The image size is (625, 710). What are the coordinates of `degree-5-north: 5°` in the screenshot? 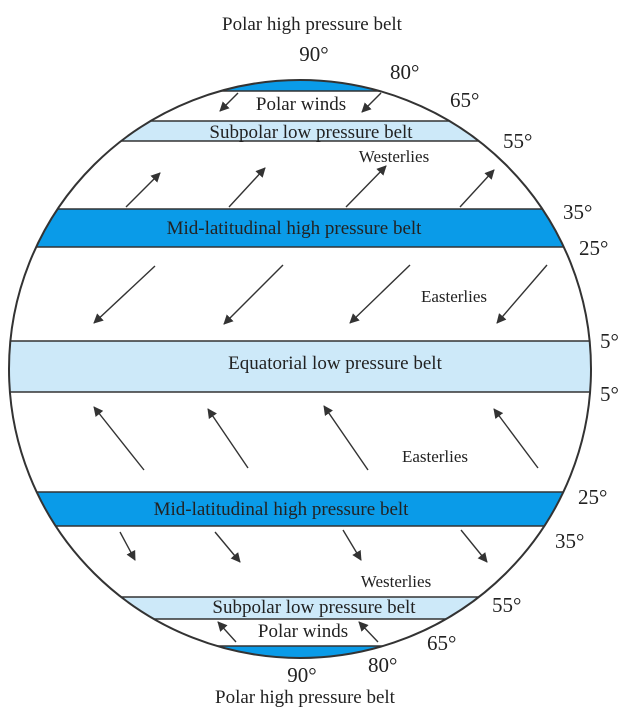 It's located at (609, 341).